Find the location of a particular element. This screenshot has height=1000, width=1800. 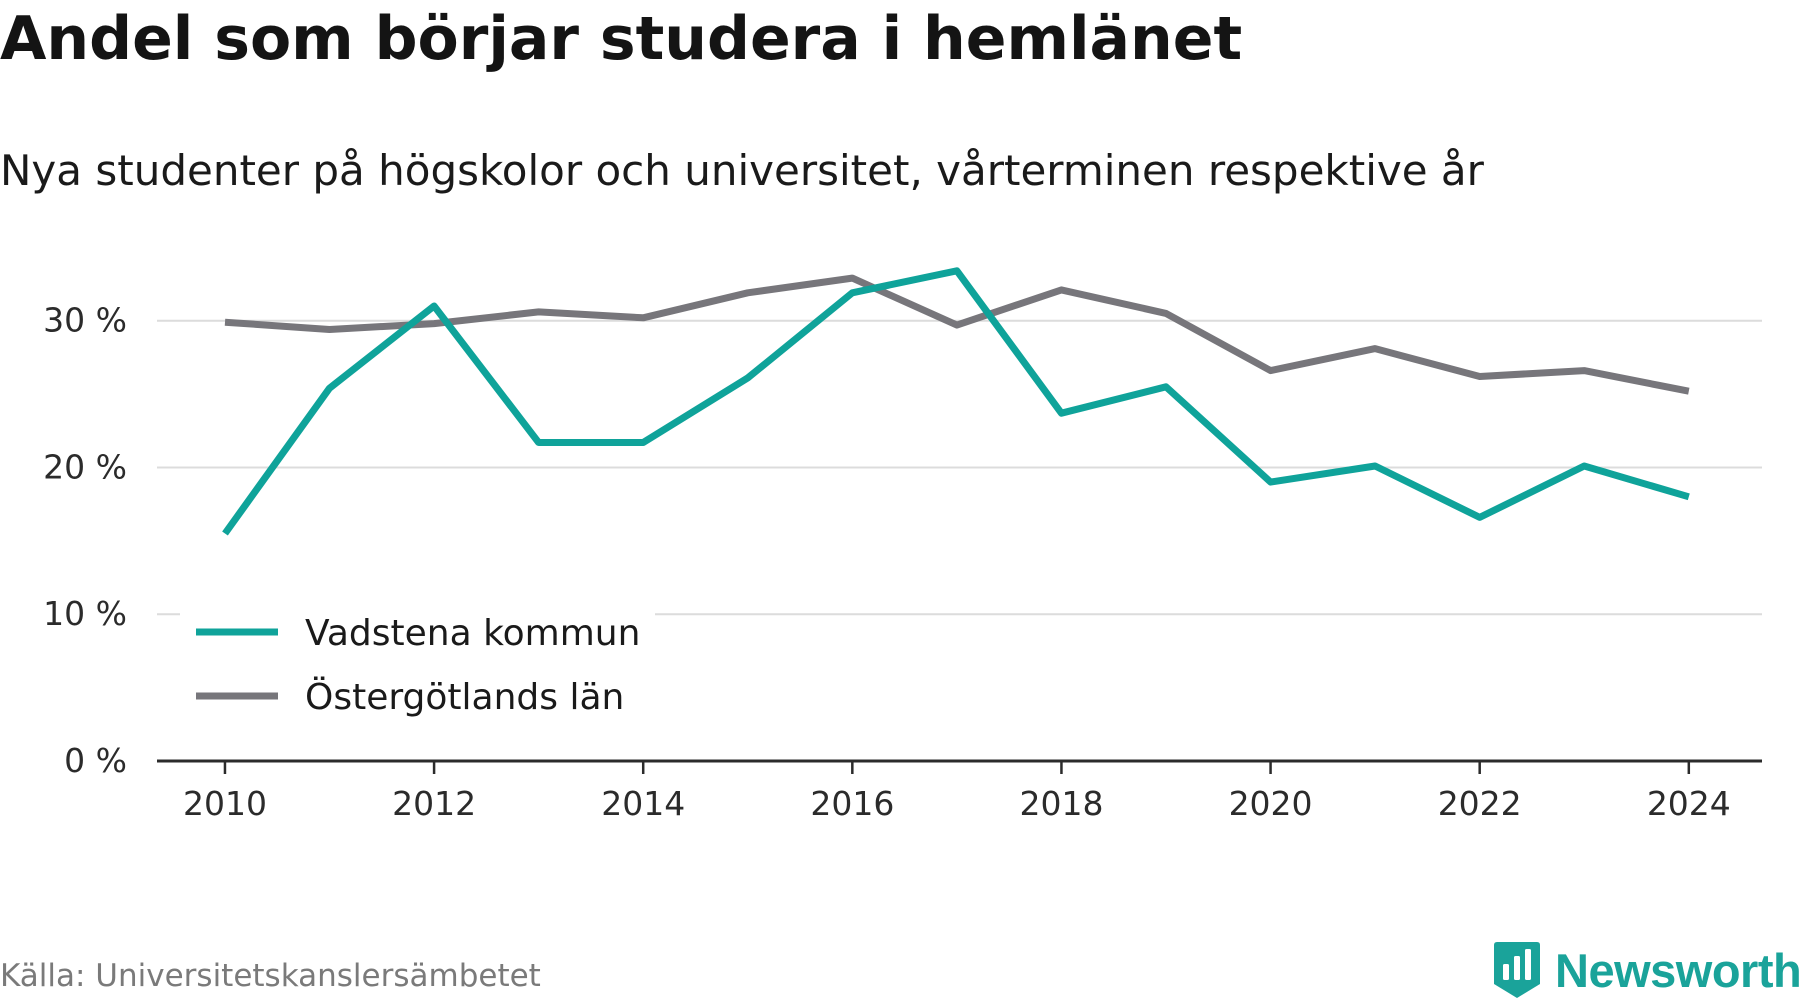

brand-logo: Newsworthy is located at coordinates (1646, 970).